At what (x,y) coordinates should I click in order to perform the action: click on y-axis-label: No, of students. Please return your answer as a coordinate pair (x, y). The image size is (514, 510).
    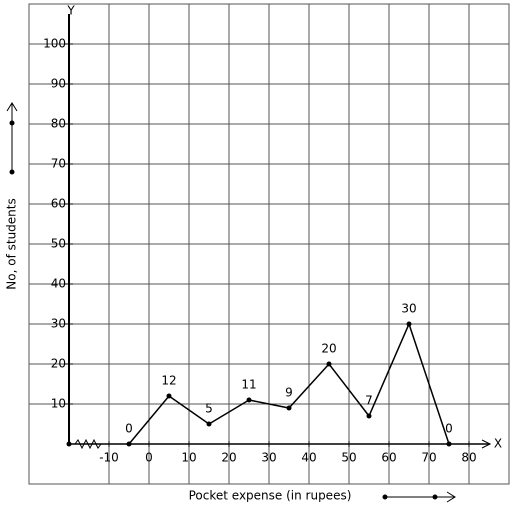
    Looking at the image, I should click on (12, 243).